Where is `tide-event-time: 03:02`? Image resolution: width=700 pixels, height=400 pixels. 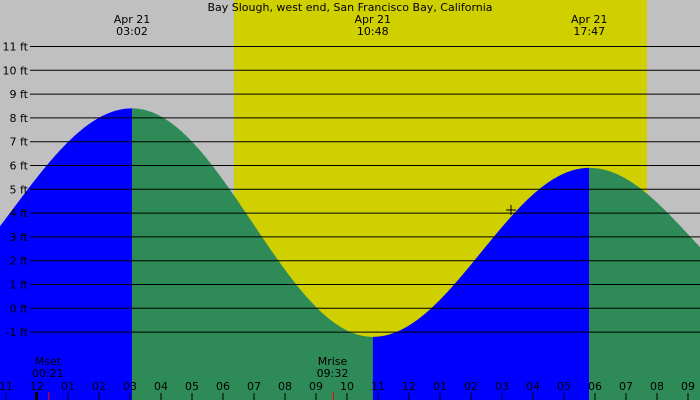
tide-event-time: 03:02 is located at coordinates (132, 31).